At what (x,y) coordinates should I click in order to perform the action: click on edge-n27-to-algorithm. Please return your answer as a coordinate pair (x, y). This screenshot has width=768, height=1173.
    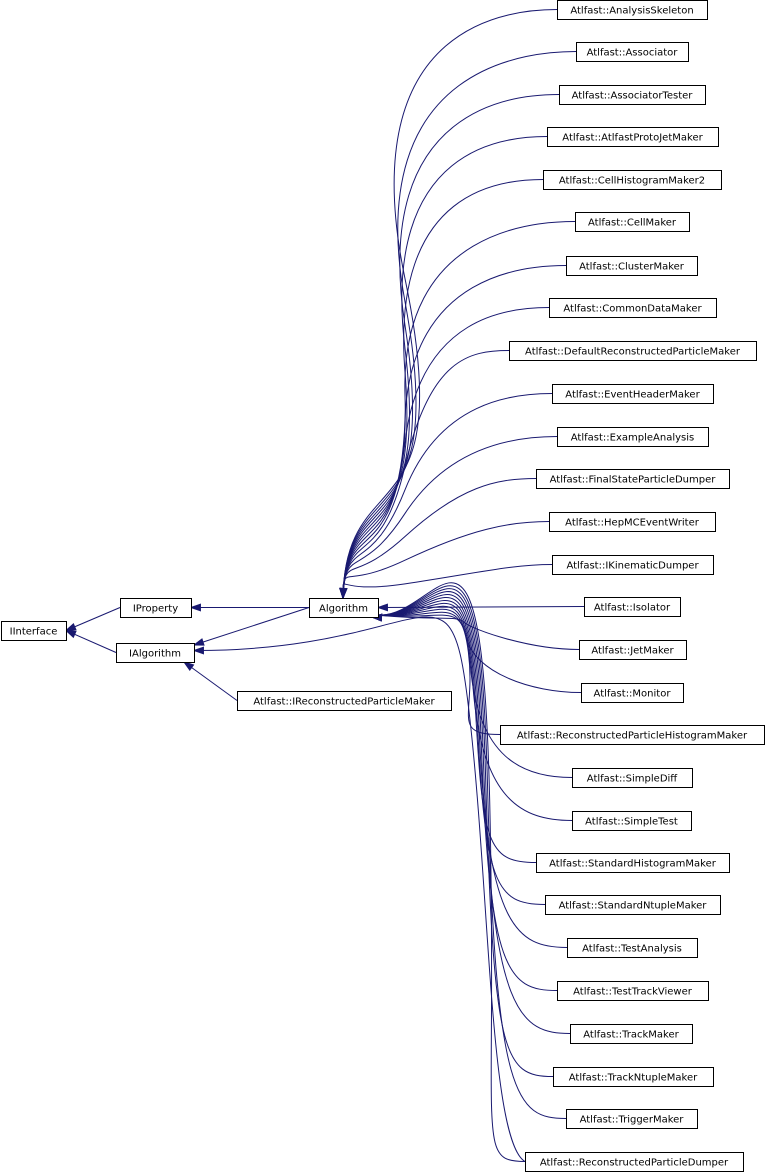
    Looking at the image, I should click on (450, 872).